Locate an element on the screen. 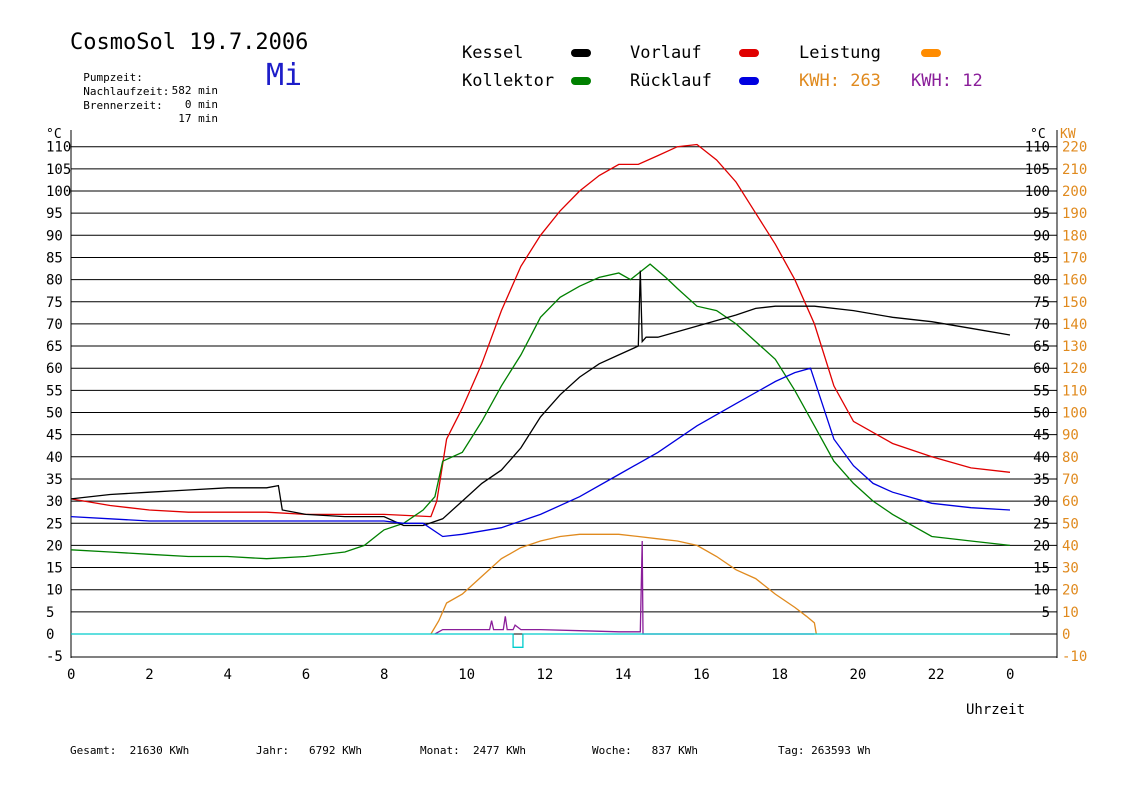 The image size is (1148, 812). footer-label: Monat: is located at coordinates (440, 750).